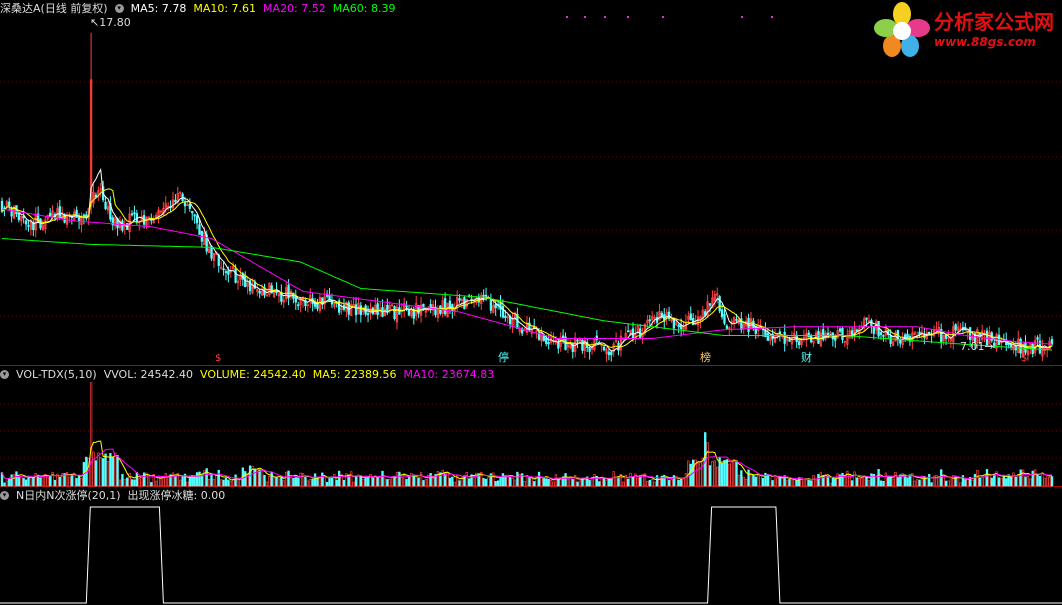  What do you see at coordinates (705, 357) in the screenshot?
I see `event-marker-ranking: 榜` at bounding box center [705, 357].